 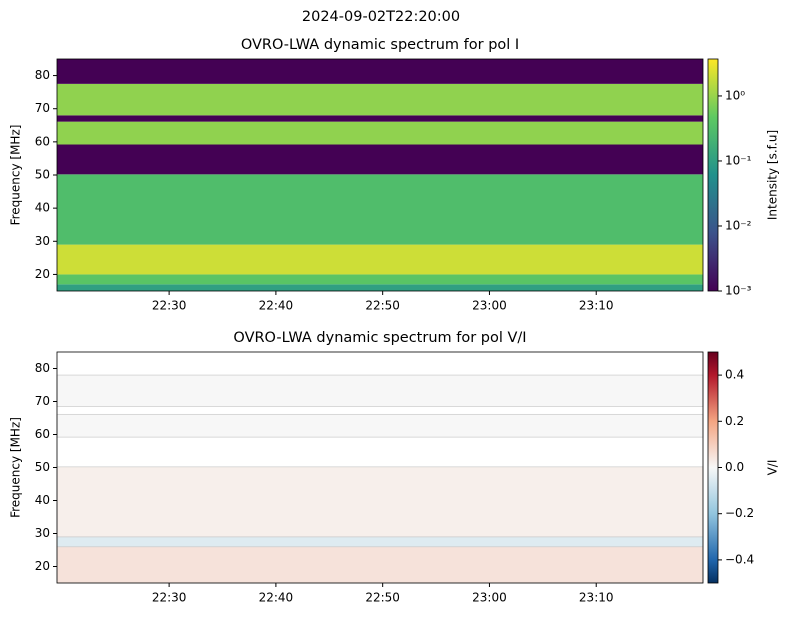 I want to click on colorbar-tick-label: 10⁻¹, so click(x=738, y=160).